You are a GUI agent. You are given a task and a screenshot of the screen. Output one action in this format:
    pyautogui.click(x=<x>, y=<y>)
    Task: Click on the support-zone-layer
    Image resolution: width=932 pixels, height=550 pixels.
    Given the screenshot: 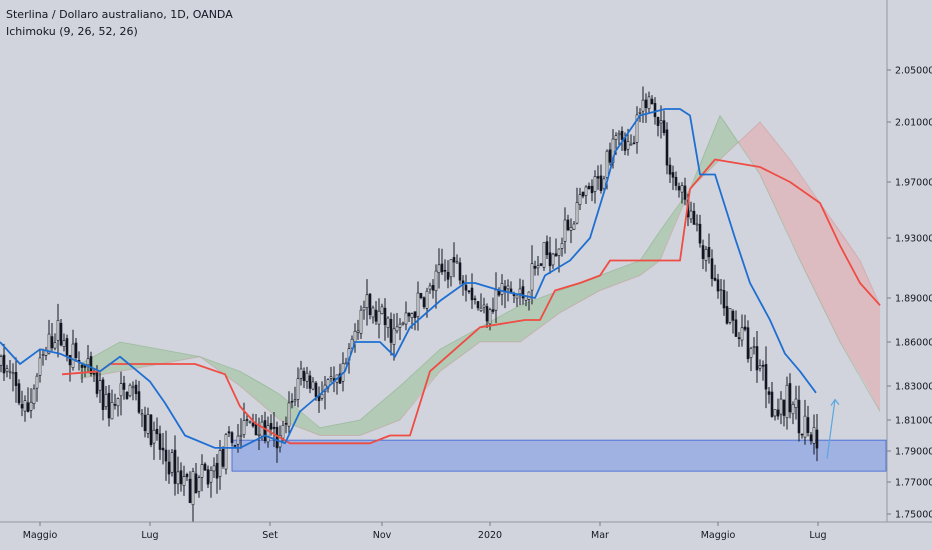 What is the action you would take?
    pyautogui.click(x=559, y=455)
    